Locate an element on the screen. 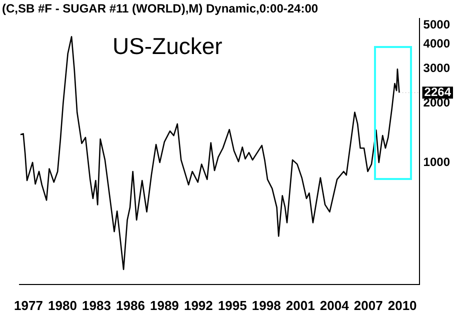  y-tick-label: 5000 is located at coordinates (436, 24).